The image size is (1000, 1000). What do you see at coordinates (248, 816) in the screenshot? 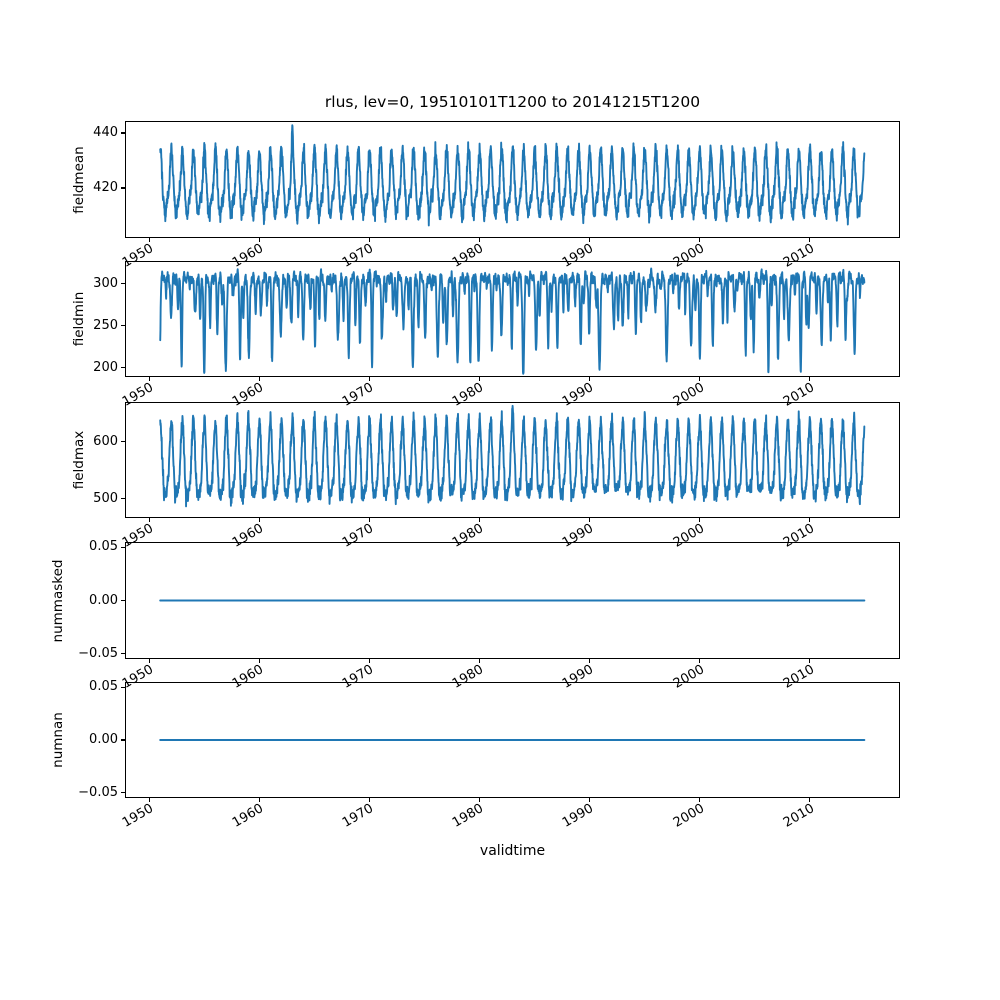
I see `x-tick-label: 1960` at bounding box center [248, 816].